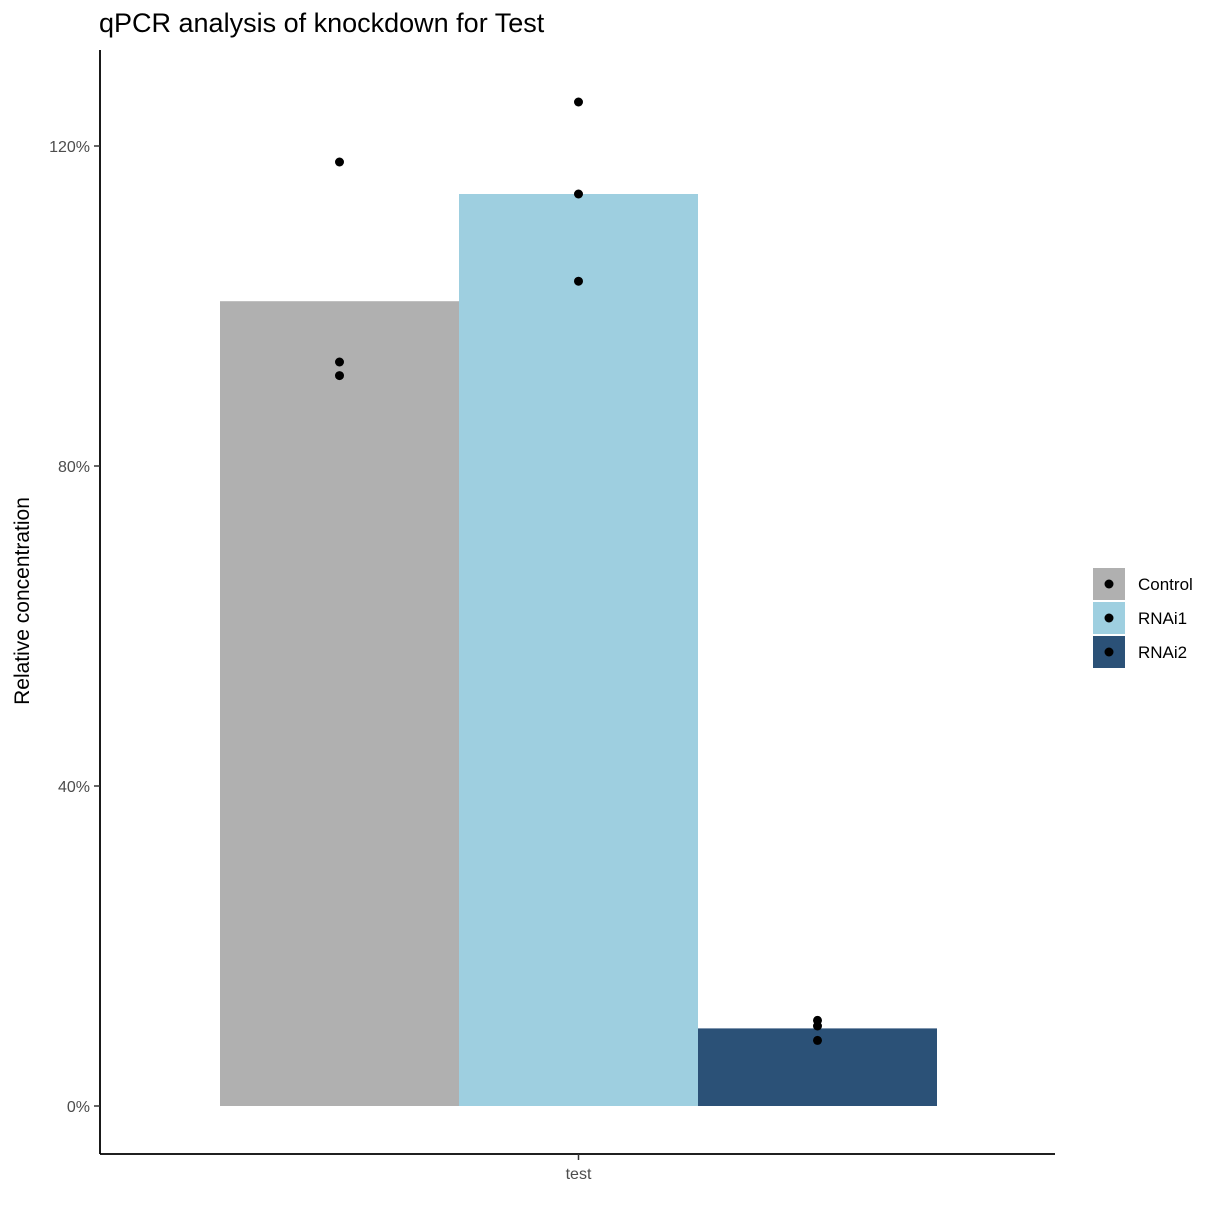 Image resolution: width=1224 pixels, height=1224 pixels. I want to click on x-axis: test, so click(577, 1168).